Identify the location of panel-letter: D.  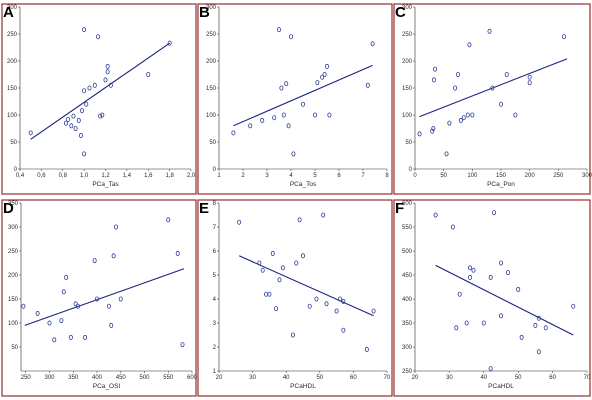
(8, 208).